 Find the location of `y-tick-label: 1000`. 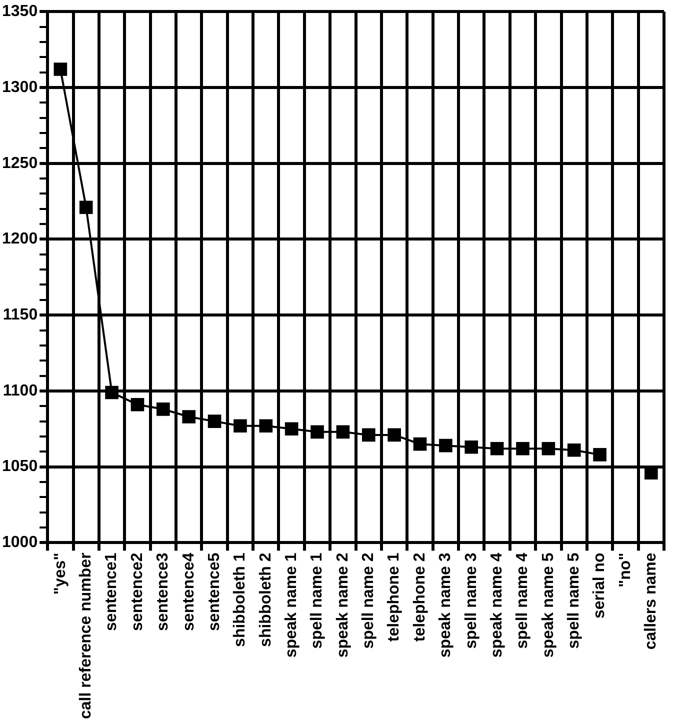

y-tick-label: 1000 is located at coordinates (20, 543).